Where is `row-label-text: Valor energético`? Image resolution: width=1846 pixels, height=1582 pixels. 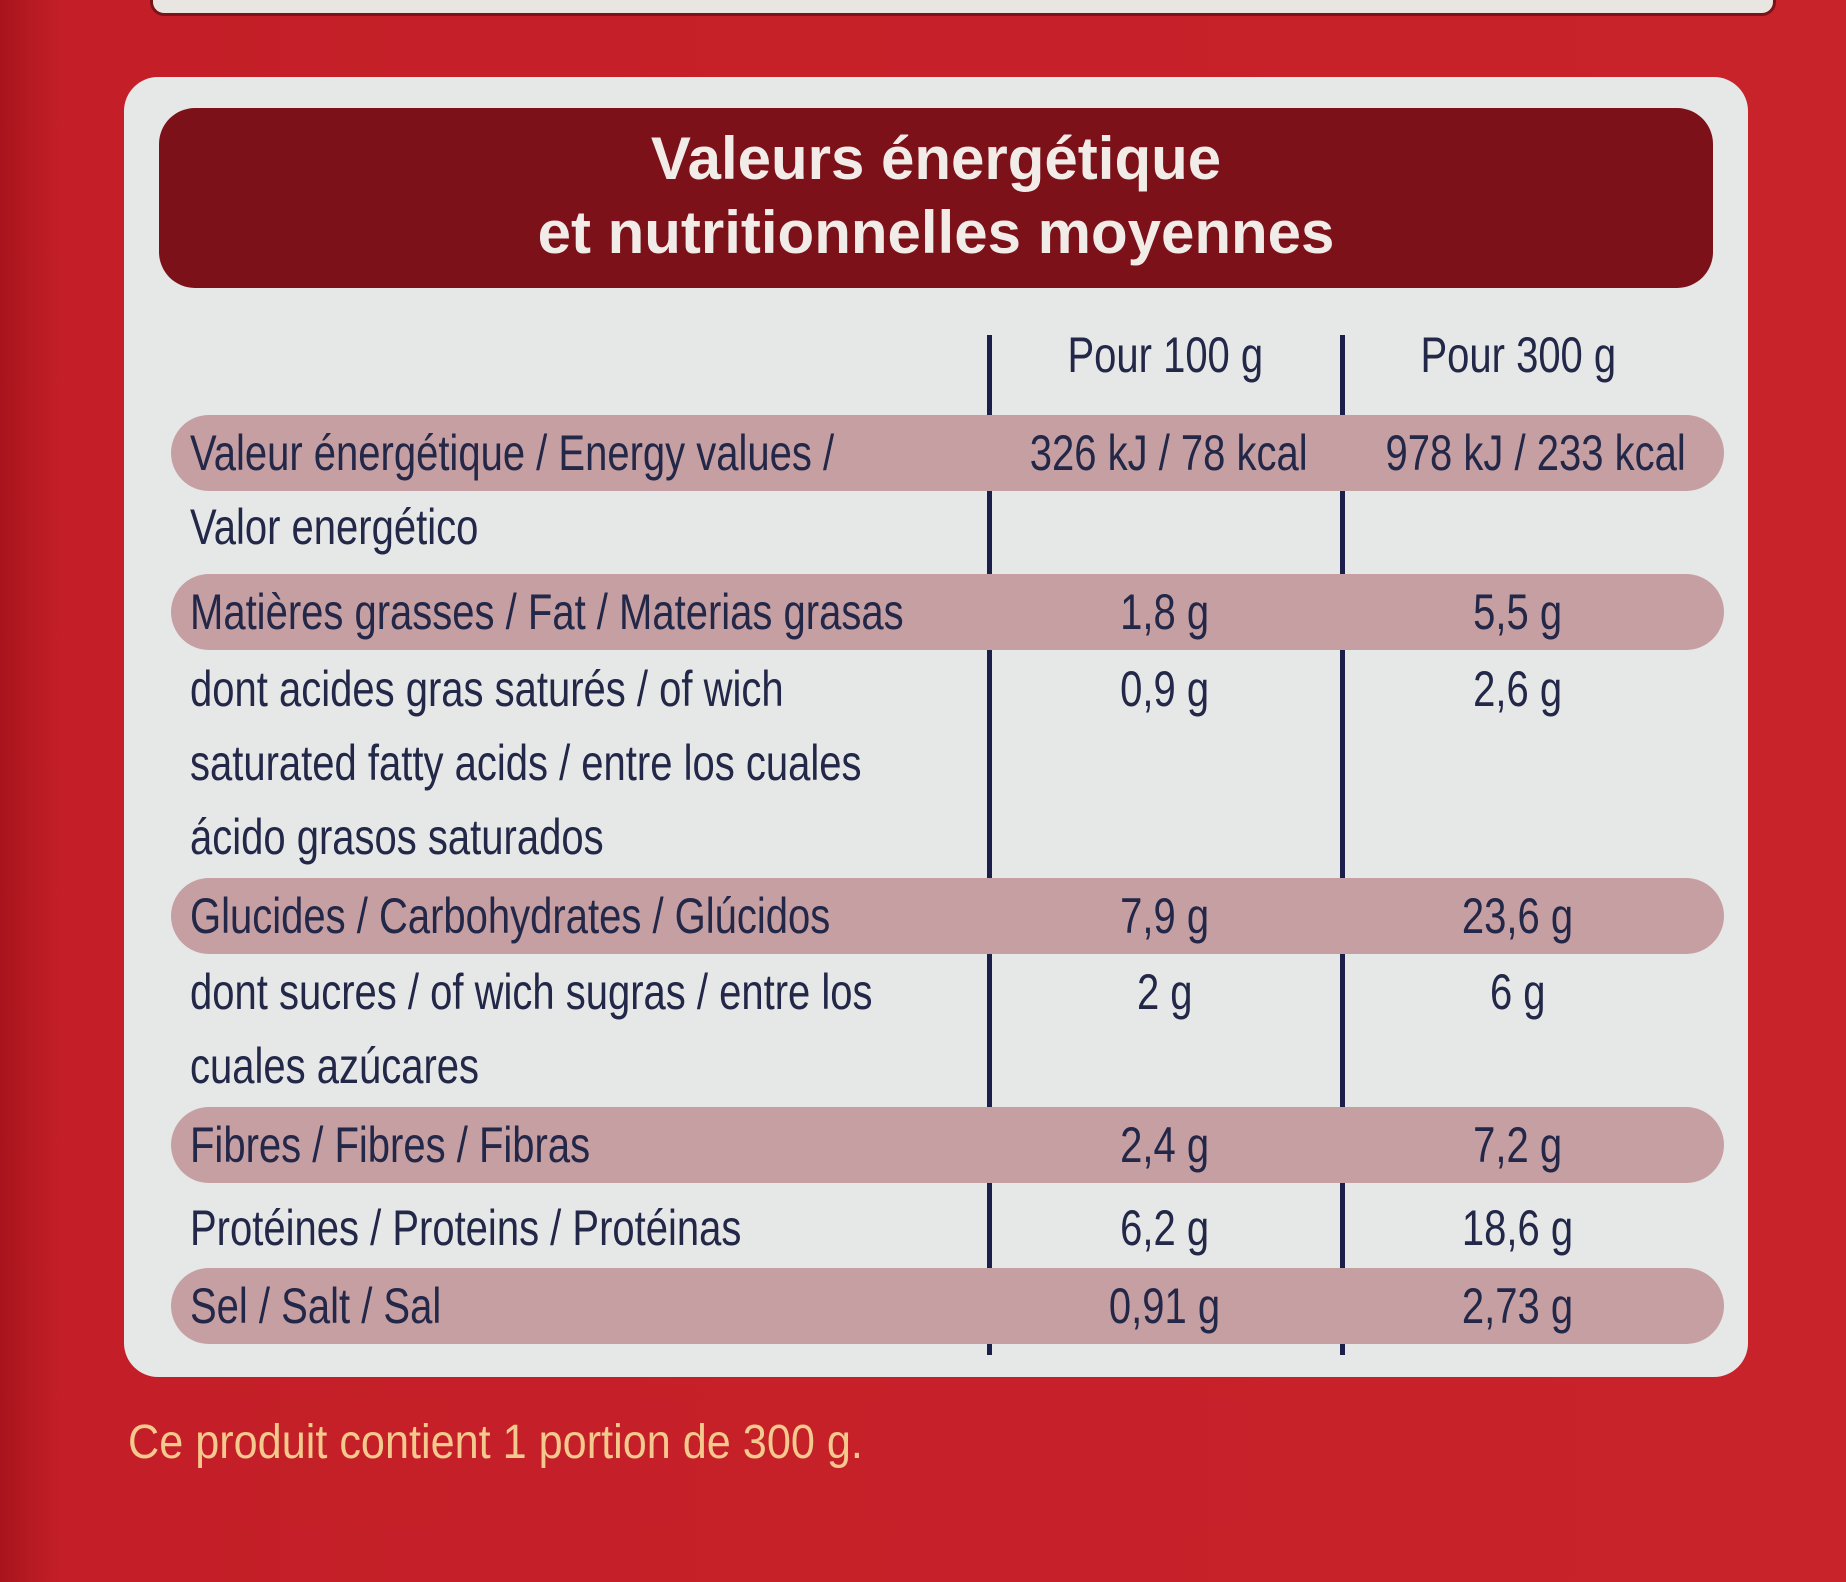
row-label-text: Valor energético is located at coordinates (334, 527).